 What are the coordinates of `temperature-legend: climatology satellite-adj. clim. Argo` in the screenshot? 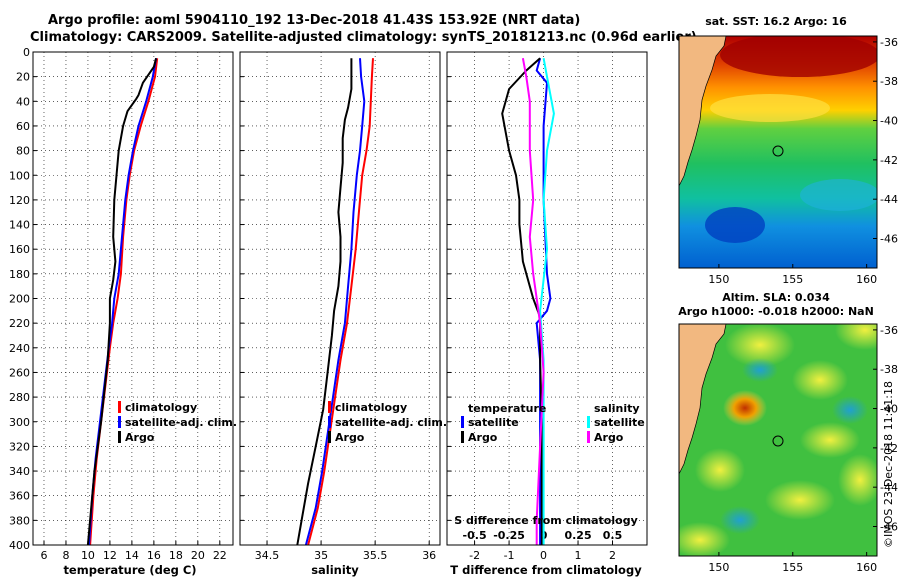 It's located at (177, 422).